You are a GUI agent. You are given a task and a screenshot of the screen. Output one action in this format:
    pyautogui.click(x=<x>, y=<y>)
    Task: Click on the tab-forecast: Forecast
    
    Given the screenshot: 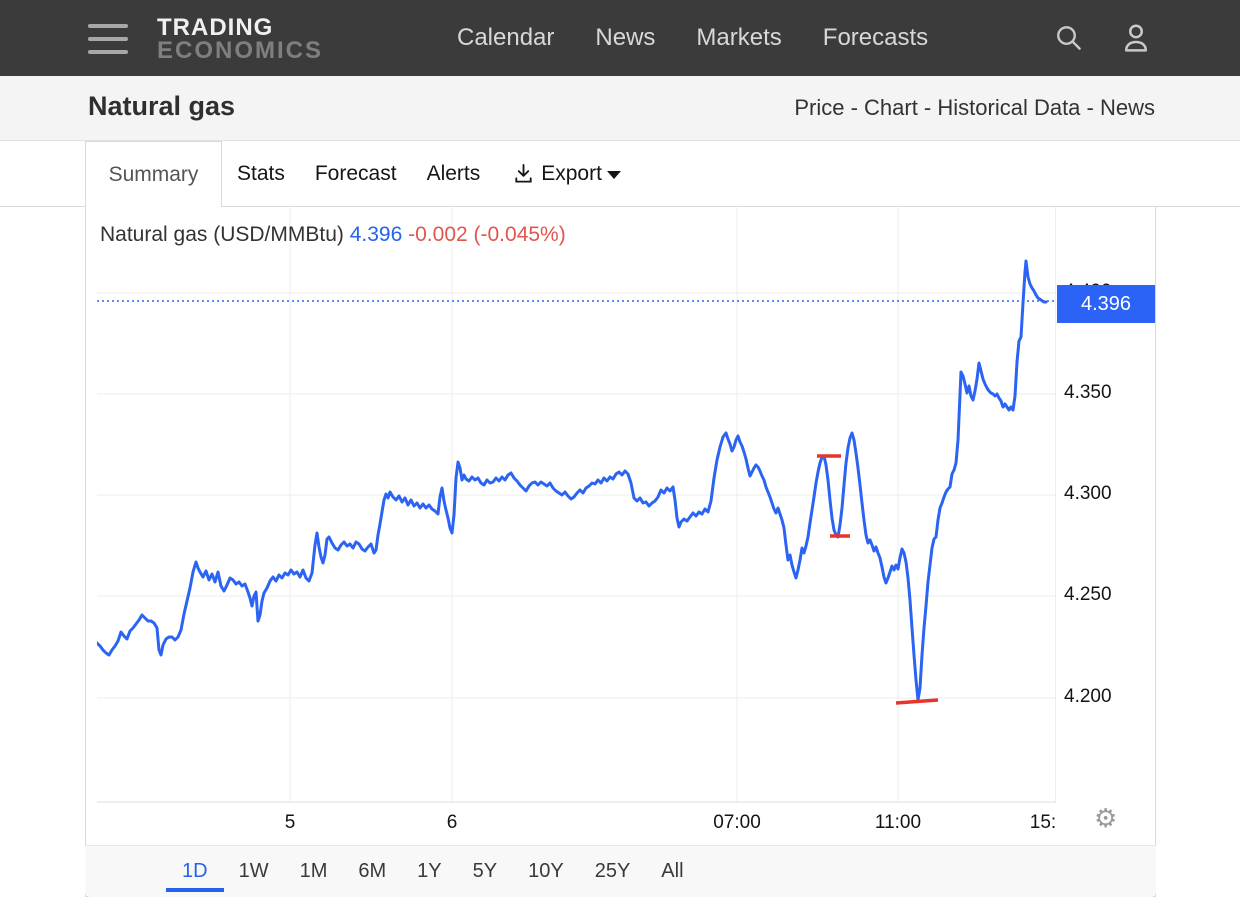 What is the action you would take?
    pyautogui.click(x=355, y=173)
    